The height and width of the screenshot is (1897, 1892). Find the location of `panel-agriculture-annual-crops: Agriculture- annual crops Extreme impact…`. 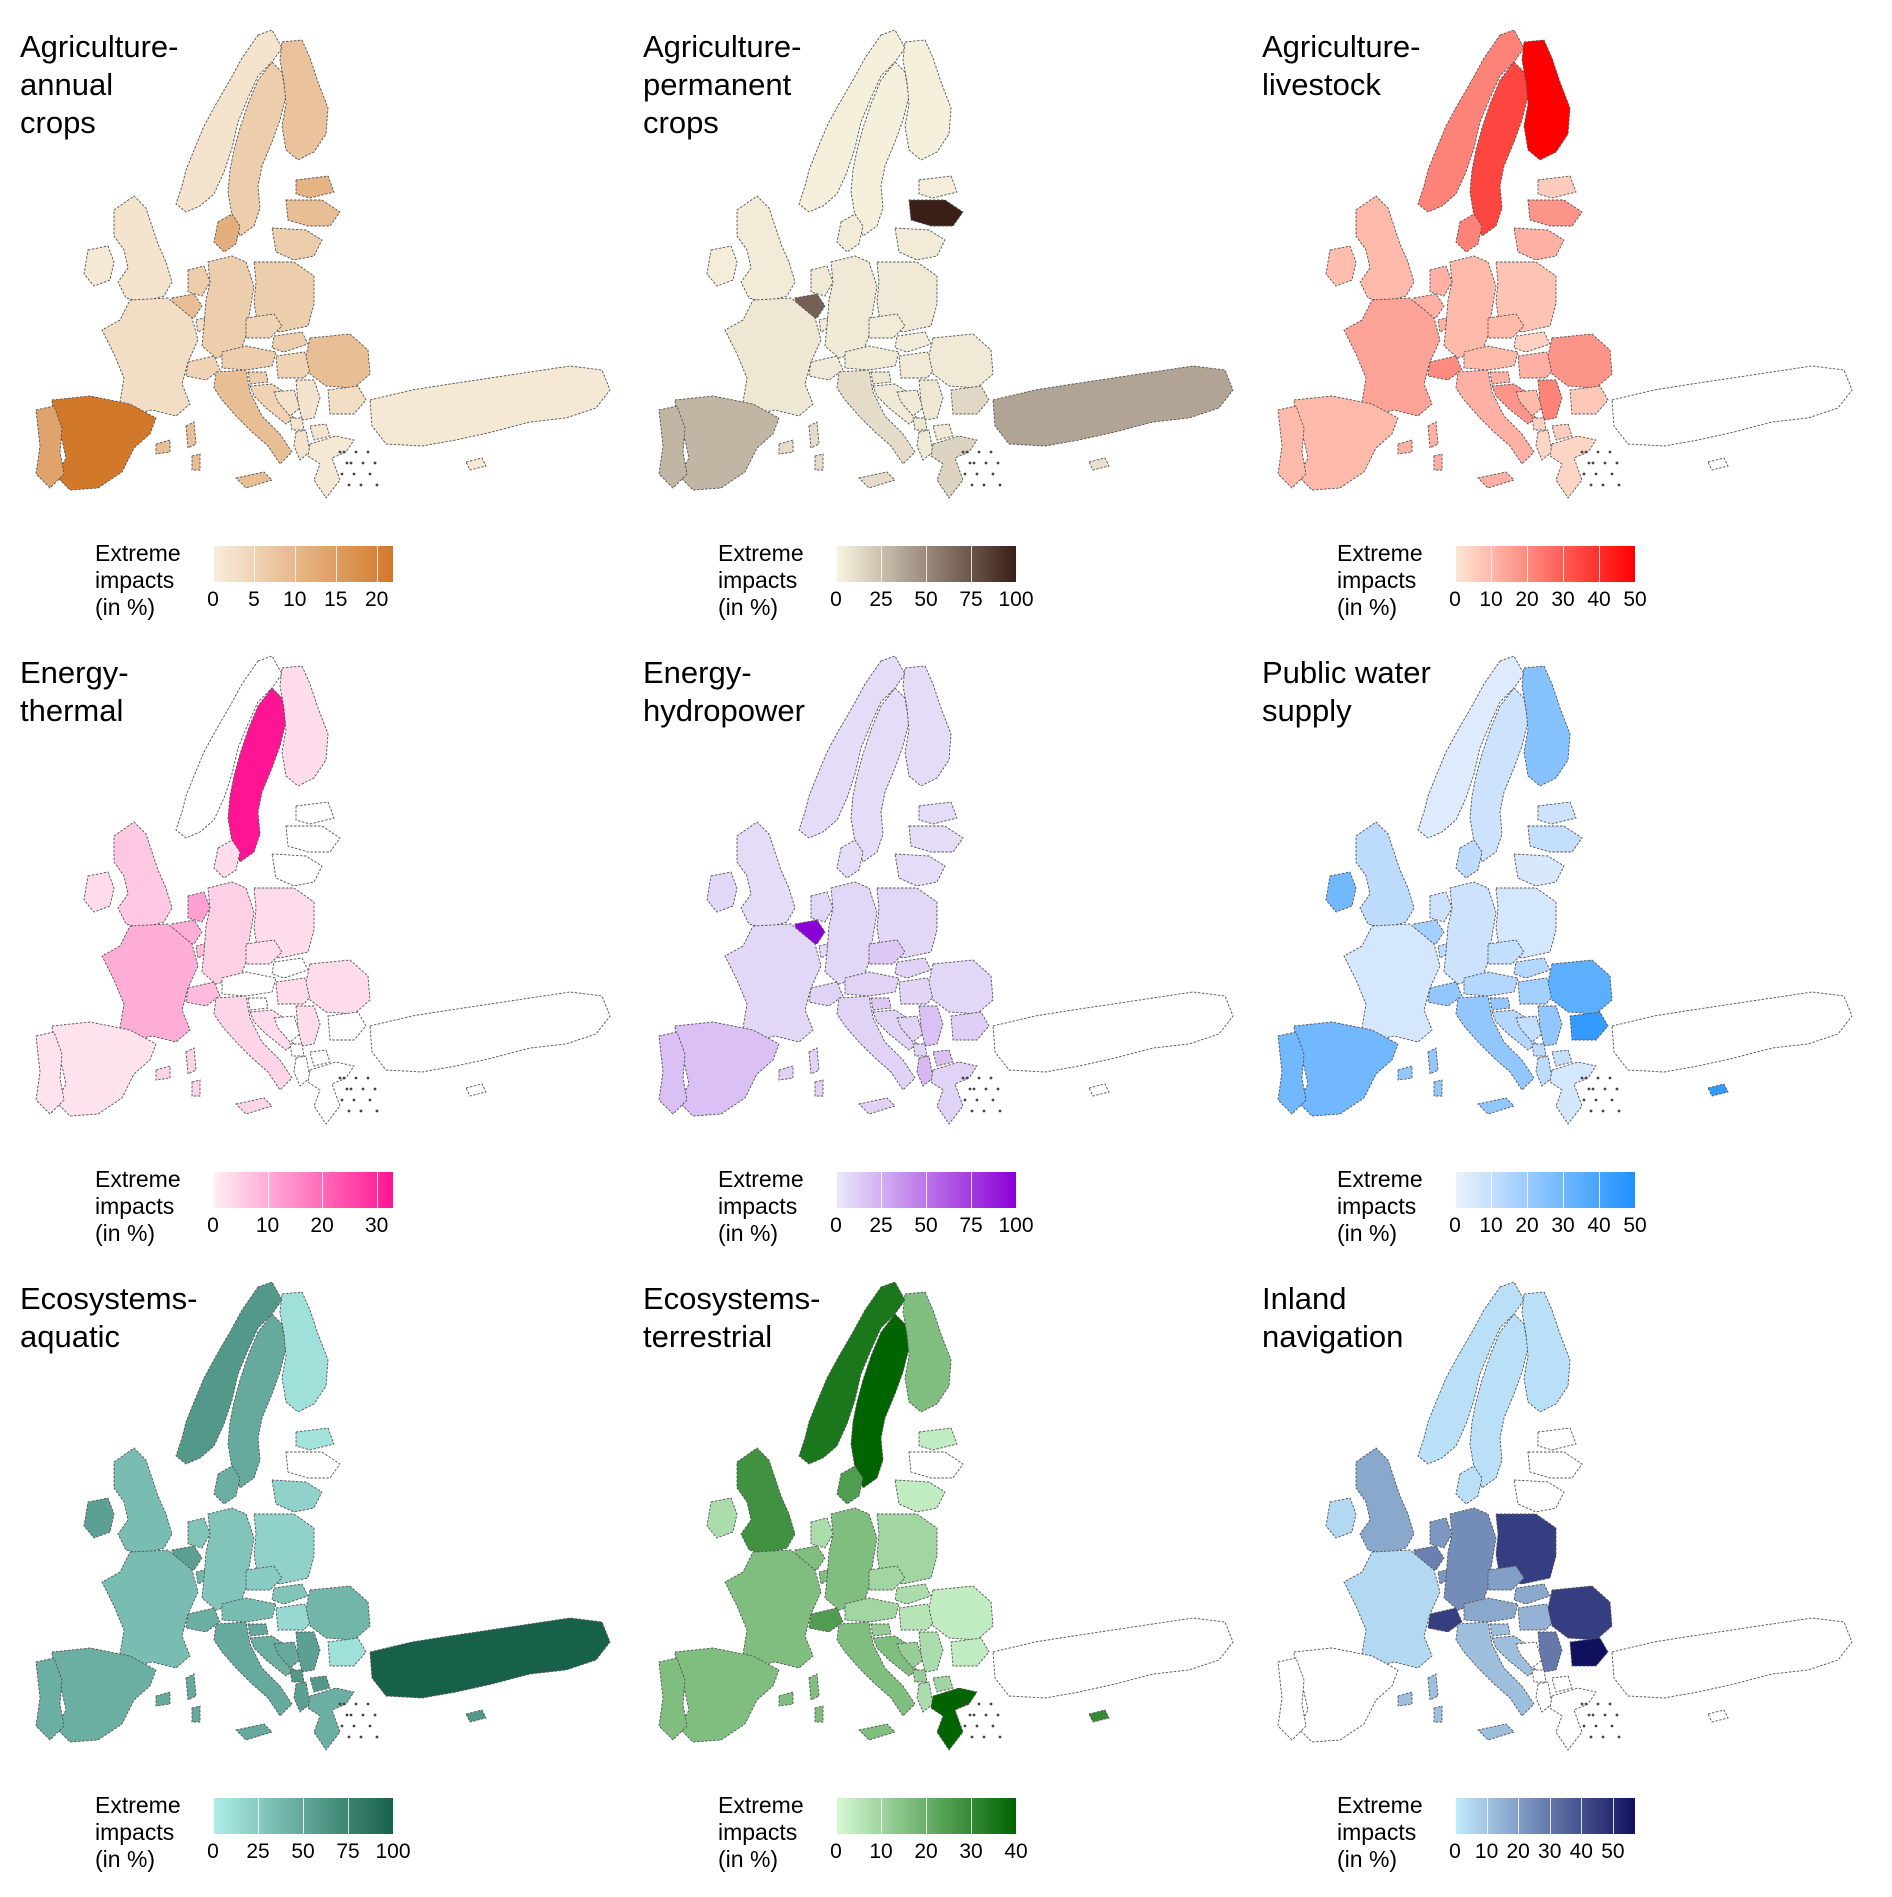

panel-agriculture-annual-crops: Agriculture- annual crops Extreme impact… is located at coordinates (310, 312).